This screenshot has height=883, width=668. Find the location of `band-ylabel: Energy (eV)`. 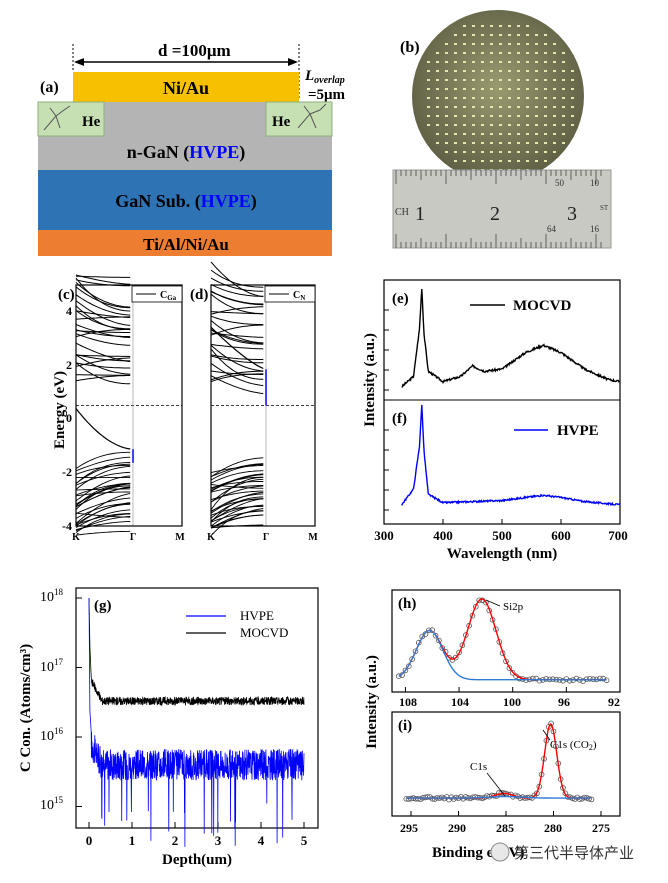

band-ylabel: Energy (eV) is located at coordinates (60, 410).